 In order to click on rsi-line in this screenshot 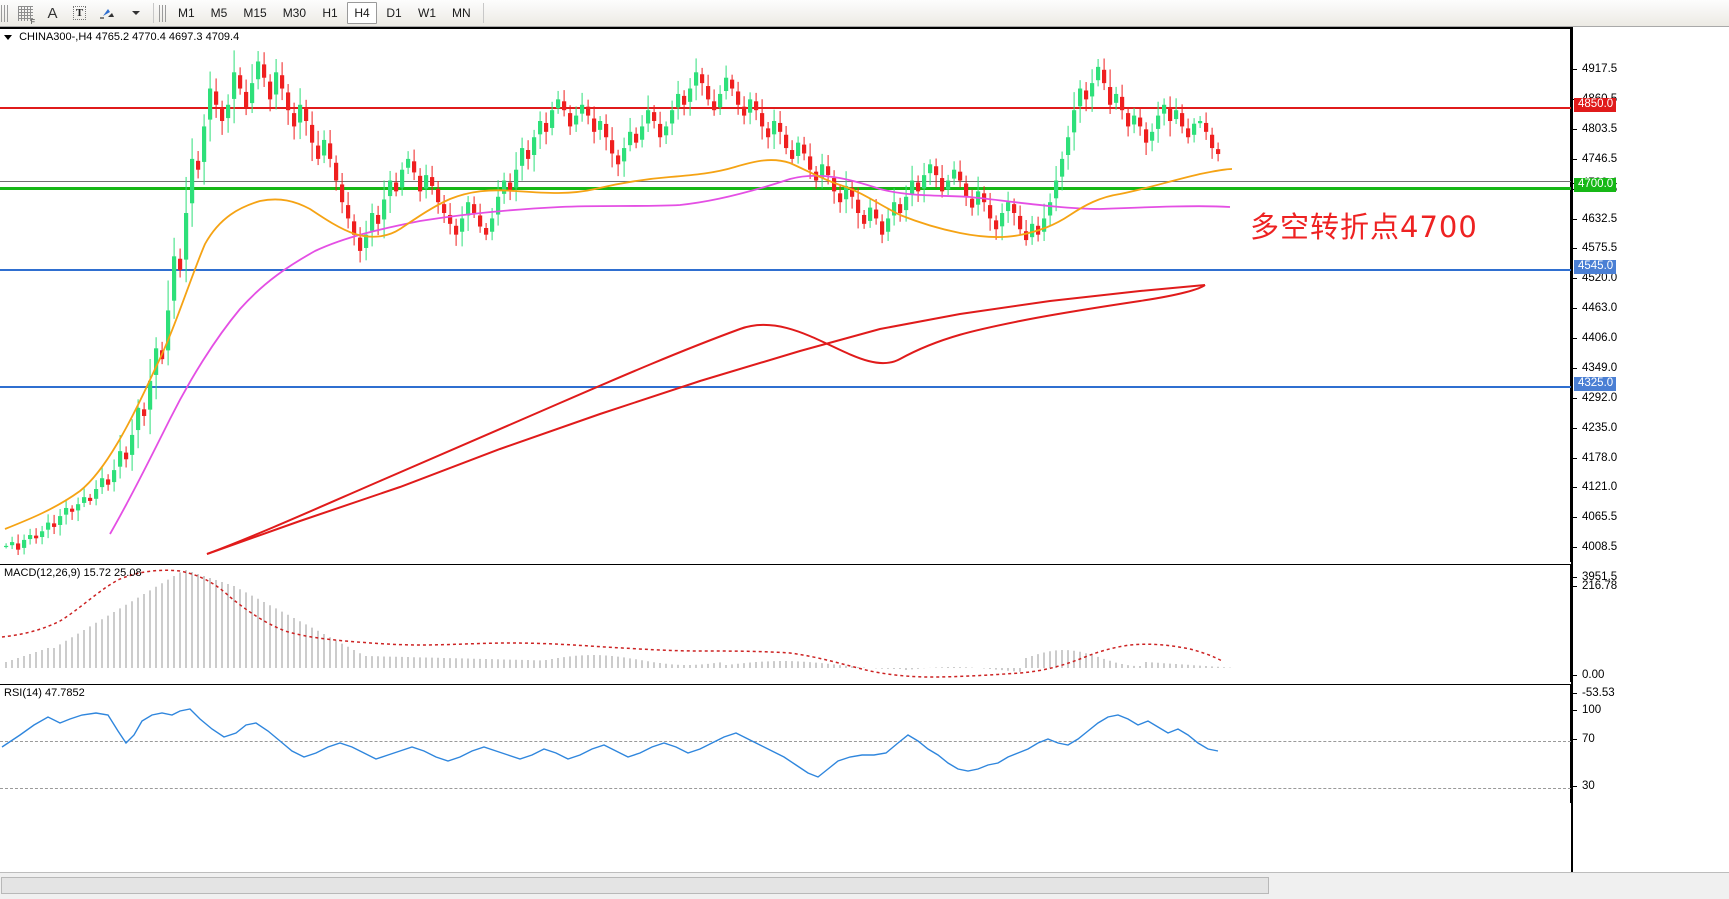, I will do `click(610, 743)`.